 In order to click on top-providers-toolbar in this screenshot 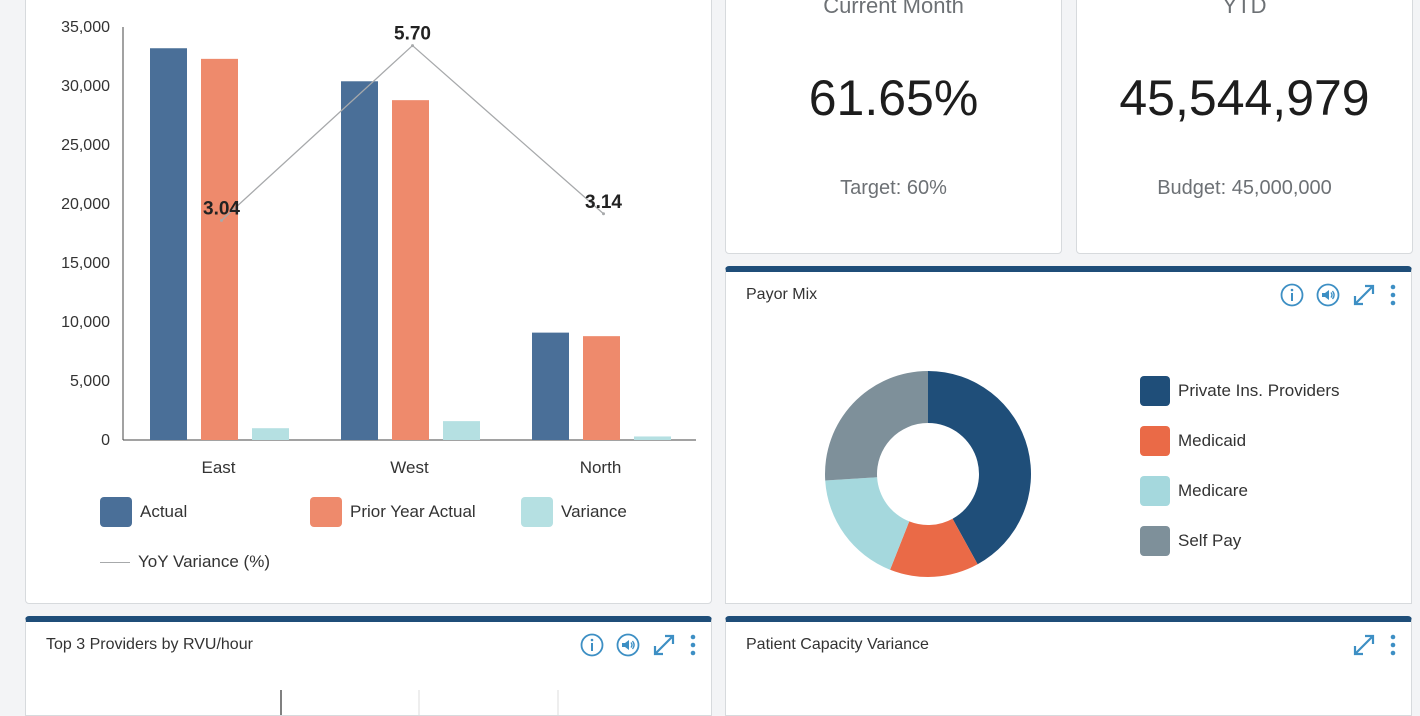, I will do `click(639, 645)`.